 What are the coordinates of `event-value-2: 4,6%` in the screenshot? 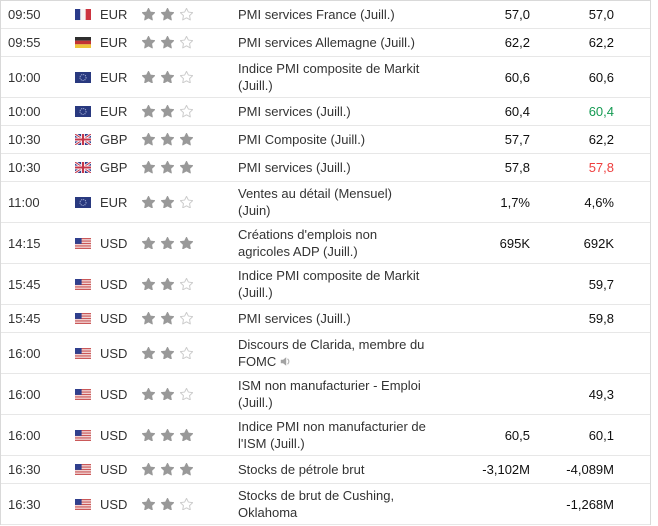 It's located at (599, 202).